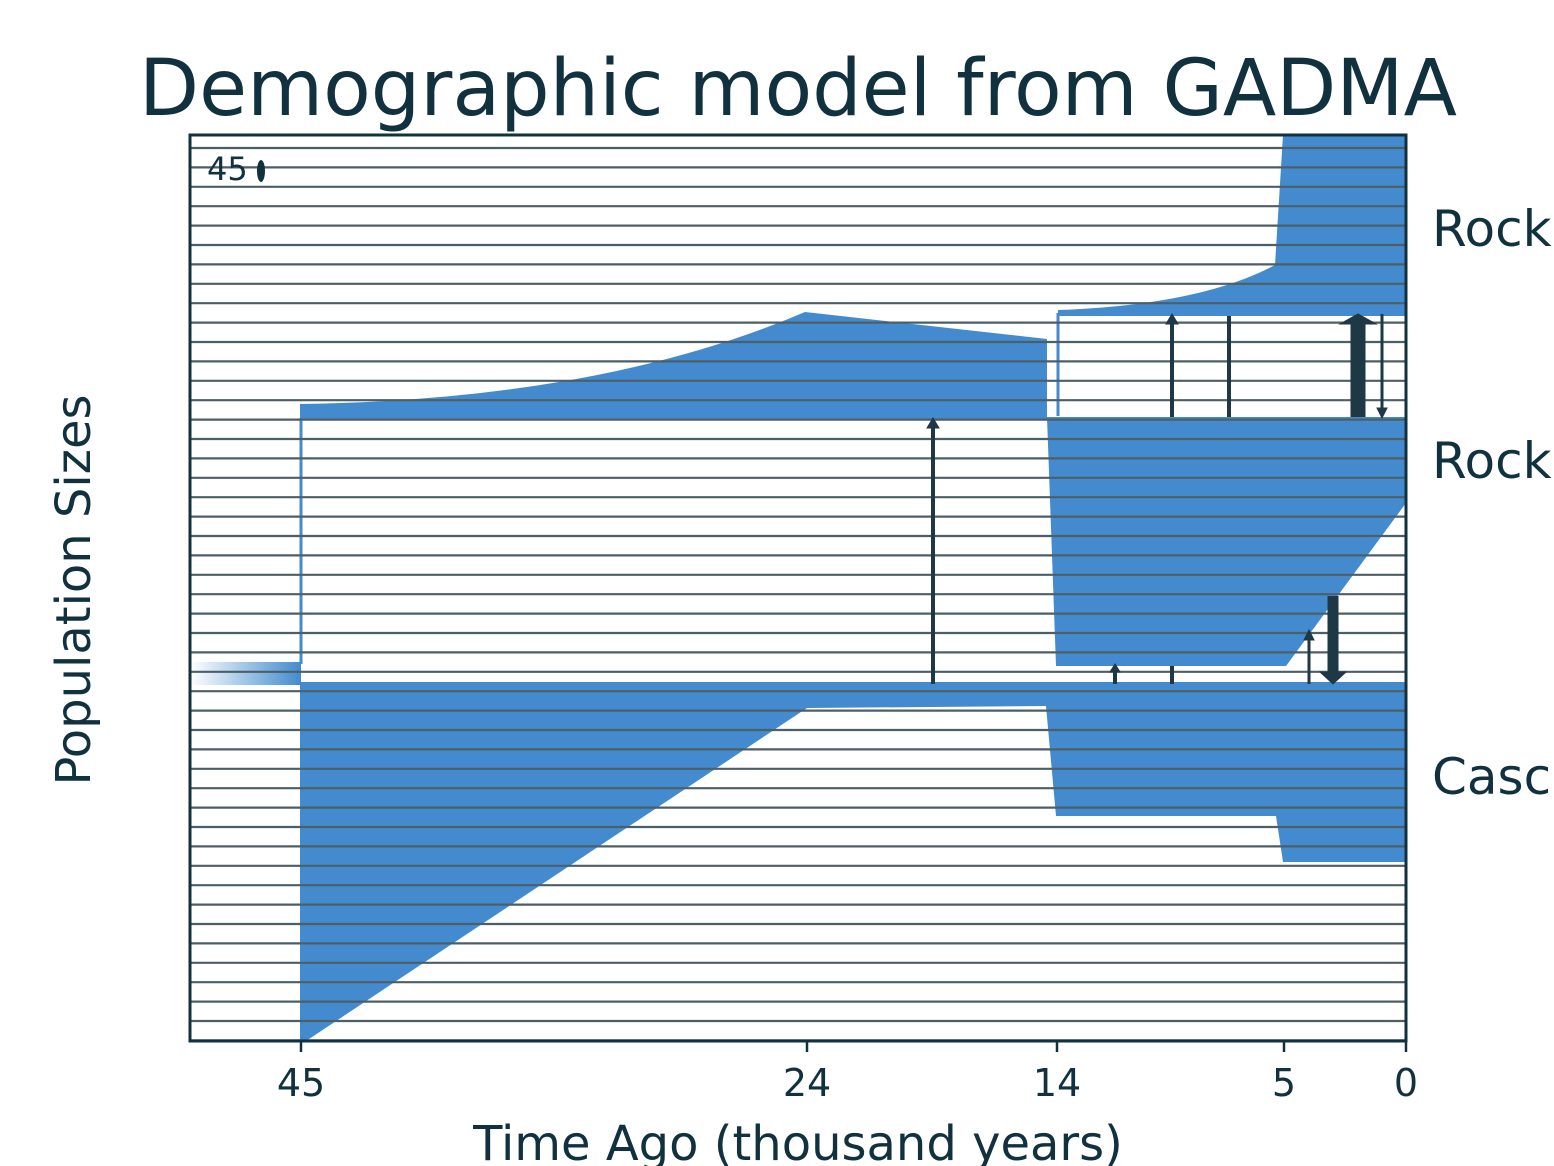 Image resolution: width=1554 pixels, height=1166 pixels. Describe the element at coordinates (1284, 1083) in the screenshot. I see `x-tick-label: 5` at that location.